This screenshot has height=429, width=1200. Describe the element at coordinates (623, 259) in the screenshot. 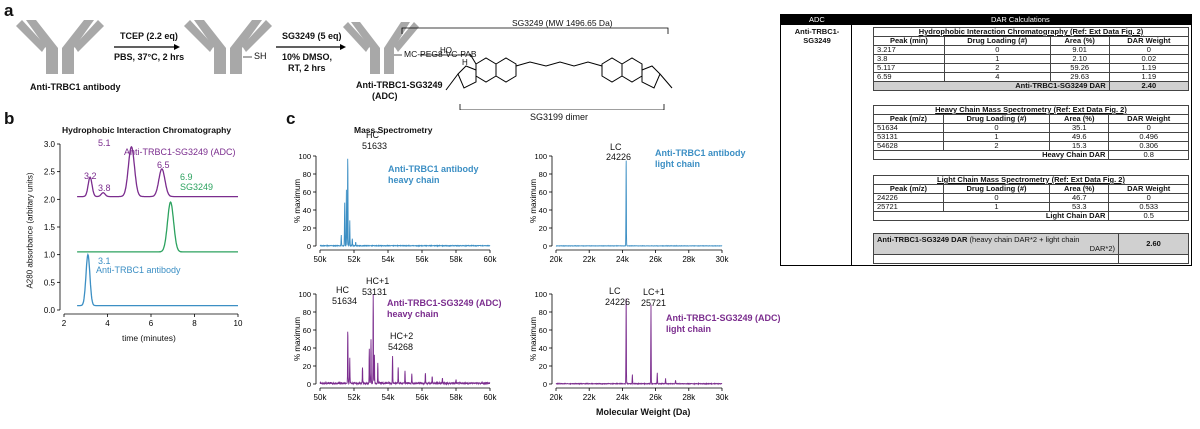

I see `ms-xtick: 24k` at that location.